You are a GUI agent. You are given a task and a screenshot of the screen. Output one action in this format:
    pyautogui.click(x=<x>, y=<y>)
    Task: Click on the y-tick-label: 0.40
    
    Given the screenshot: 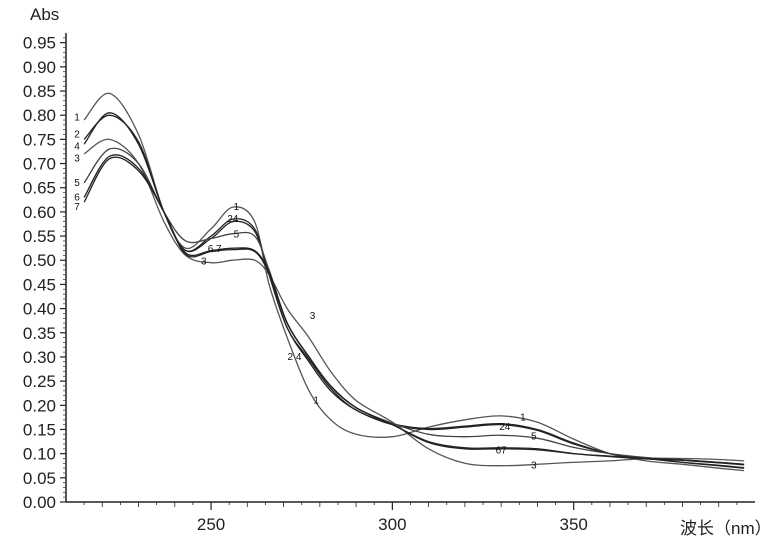 What is the action you would take?
    pyautogui.click(x=39, y=309)
    